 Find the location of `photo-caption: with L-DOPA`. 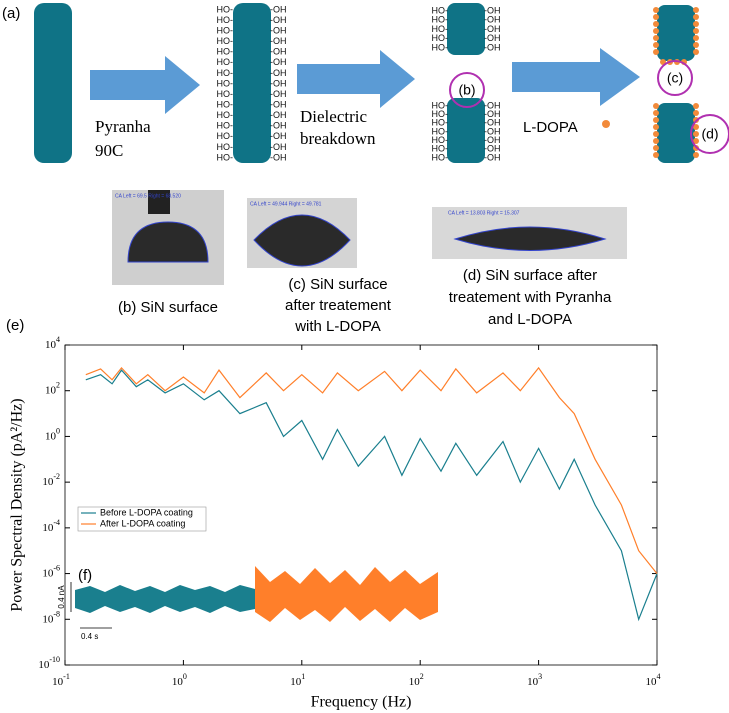

photo-caption: with L-DOPA is located at coordinates (337, 326).